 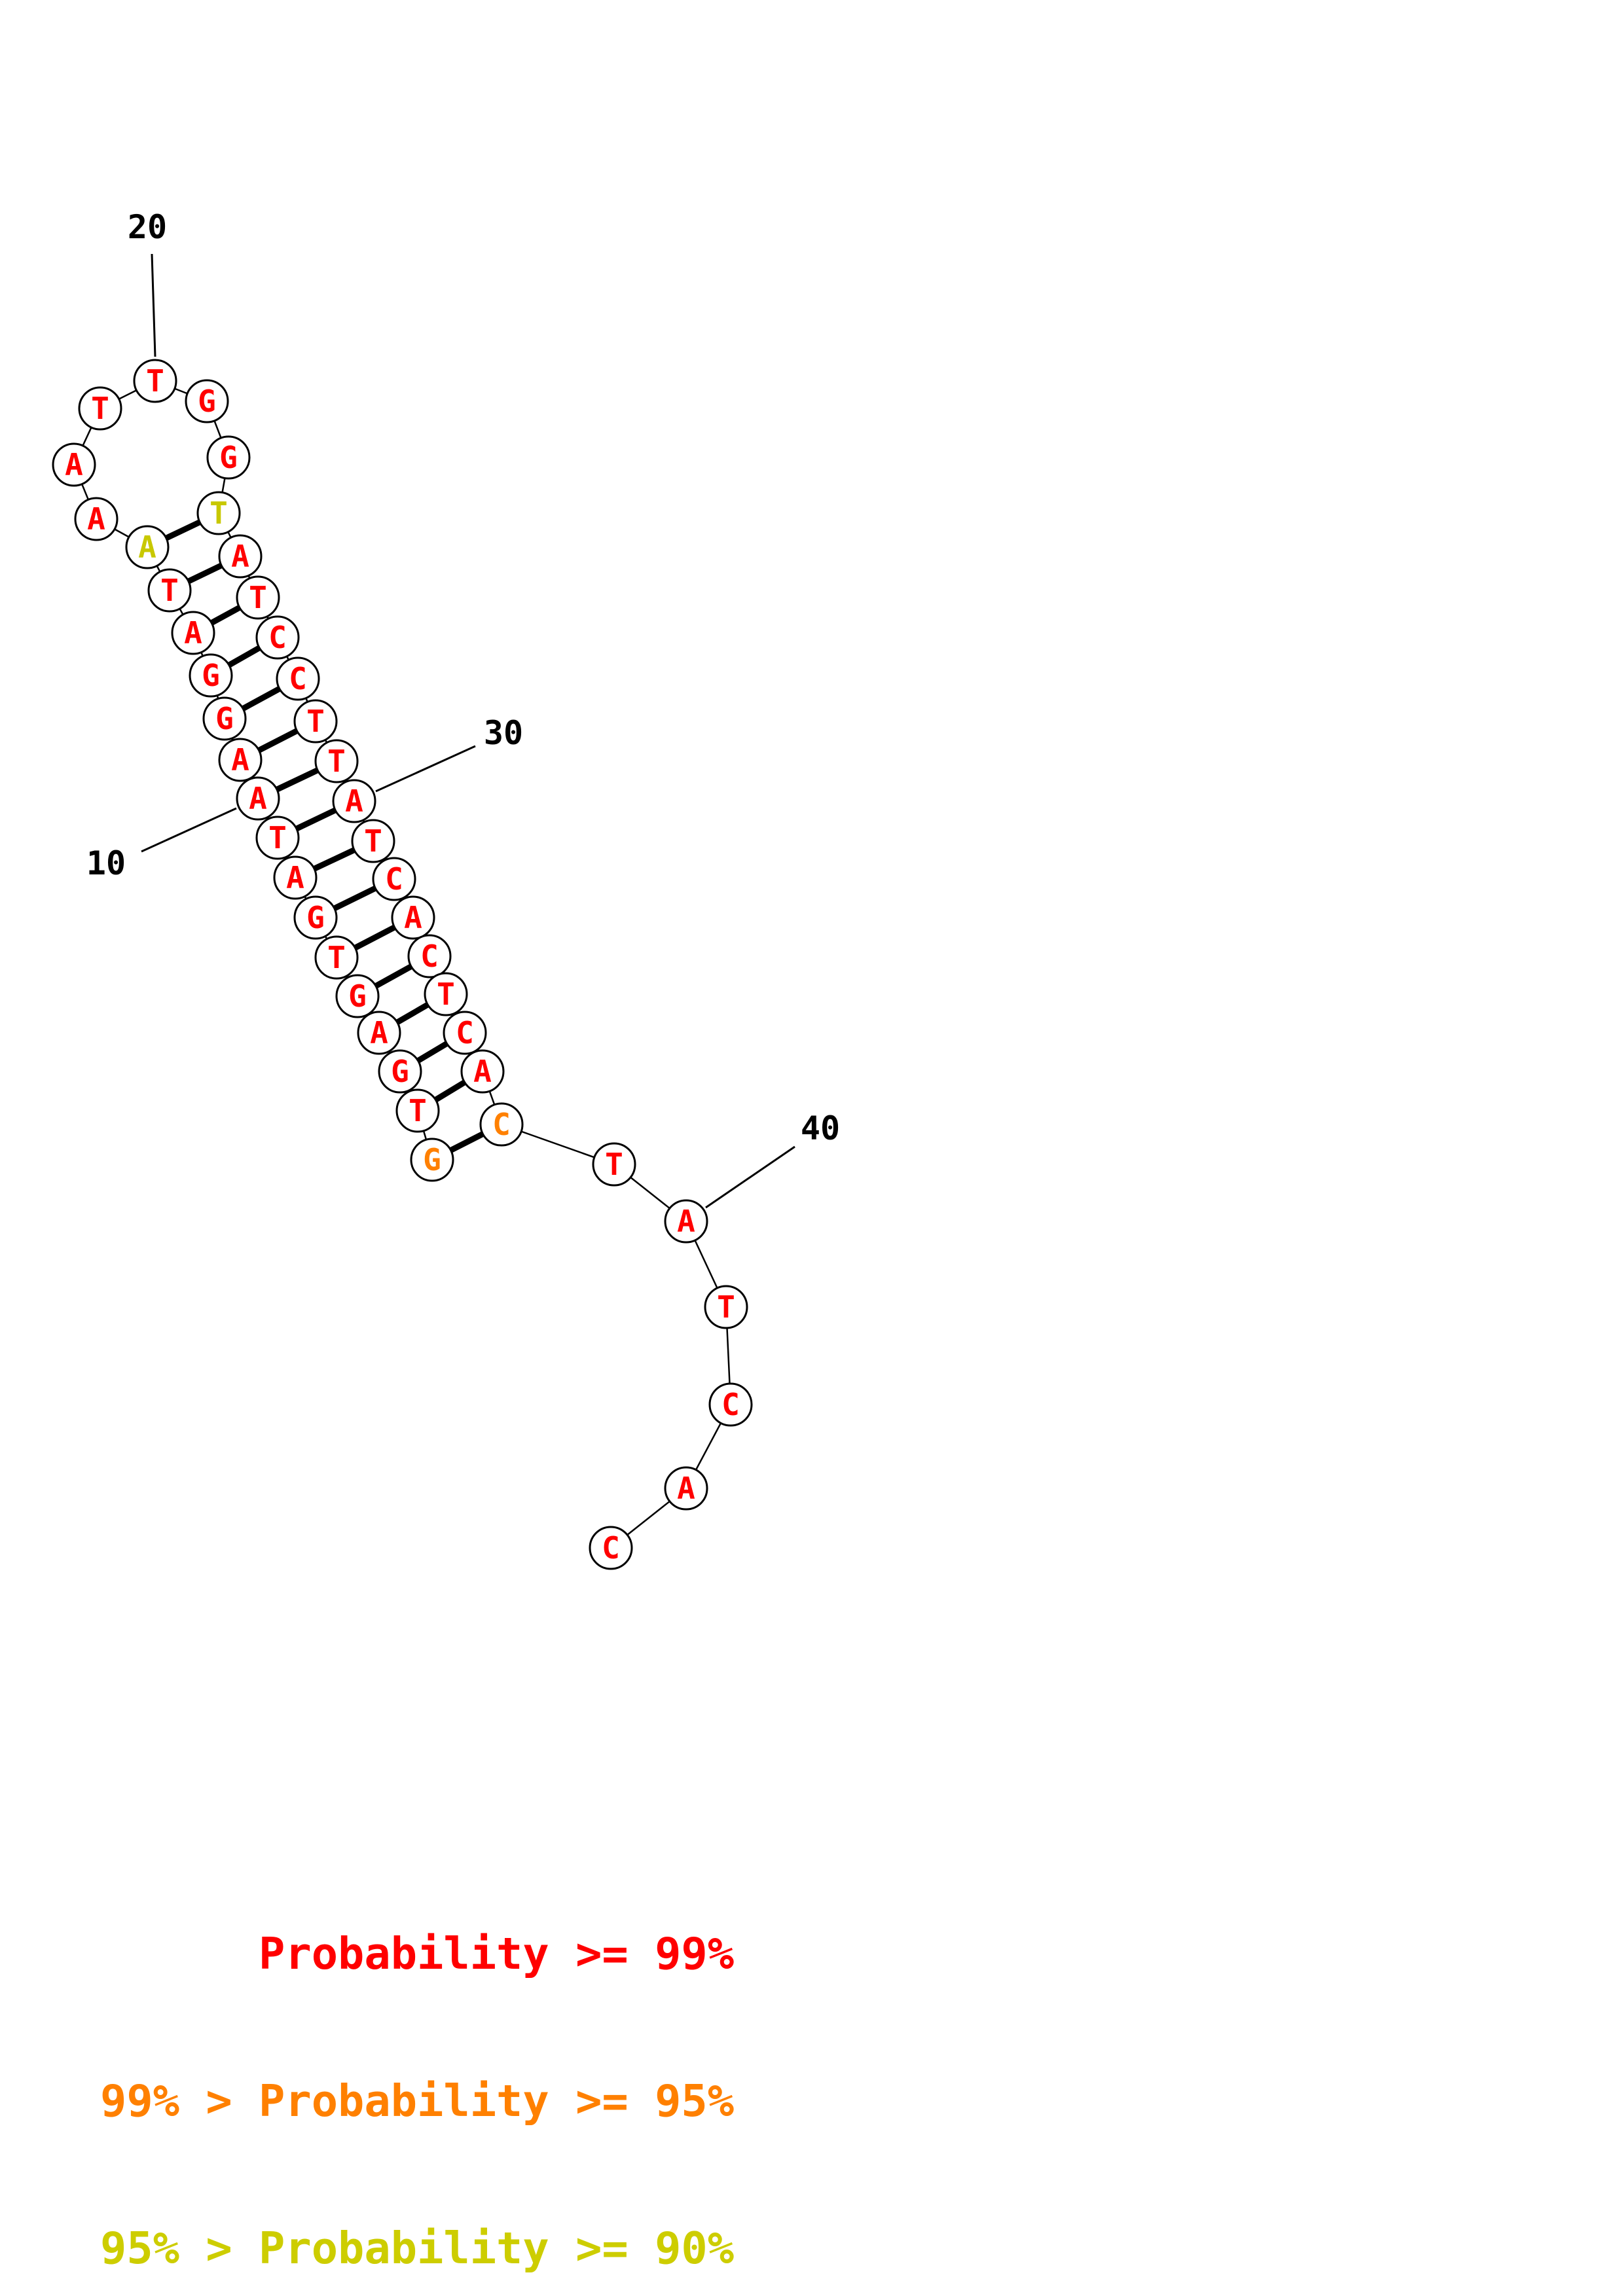 What do you see at coordinates (179, 2248) in the screenshot?
I see `legend-range-prefix: 95% >` at bounding box center [179, 2248].